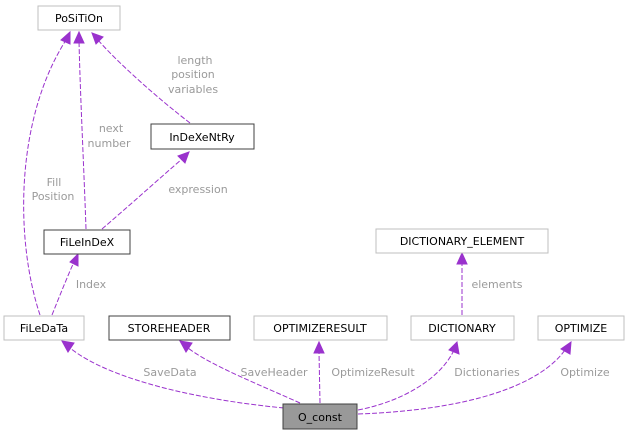  I want to click on node-optimize: OPTIMIZE, so click(581, 328).